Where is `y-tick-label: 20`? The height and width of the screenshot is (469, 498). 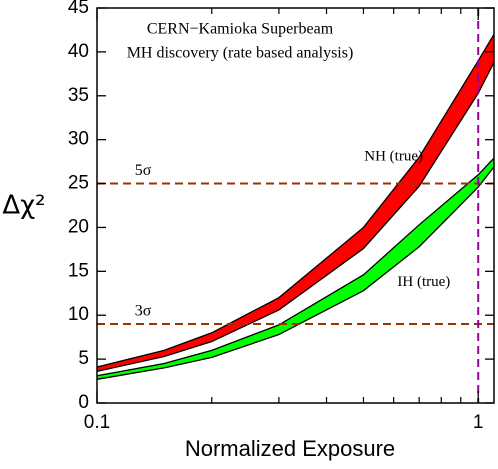 y-tick-label: 20 is located at coordinates (78, 226).